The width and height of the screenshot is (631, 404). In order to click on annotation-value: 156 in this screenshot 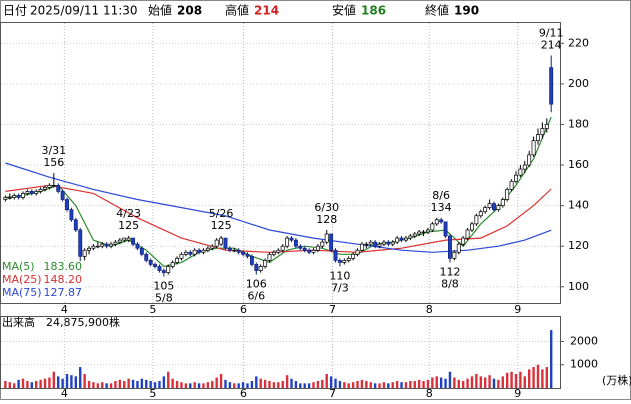, I will do `click(53, 162)`.